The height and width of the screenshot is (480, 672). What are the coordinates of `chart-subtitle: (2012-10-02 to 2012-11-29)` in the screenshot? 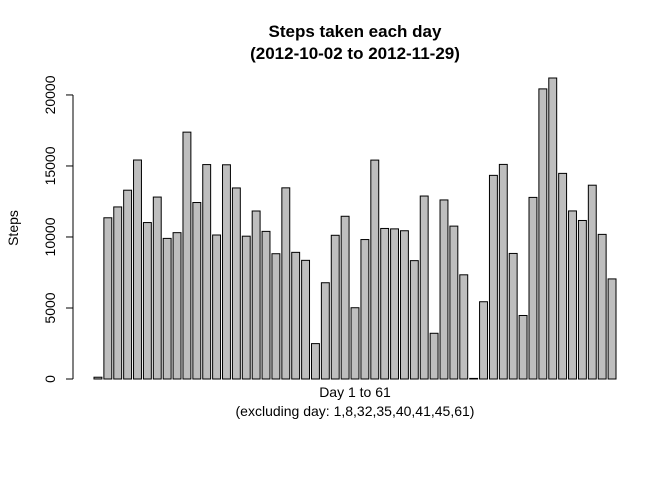 It's located at (355, 53).